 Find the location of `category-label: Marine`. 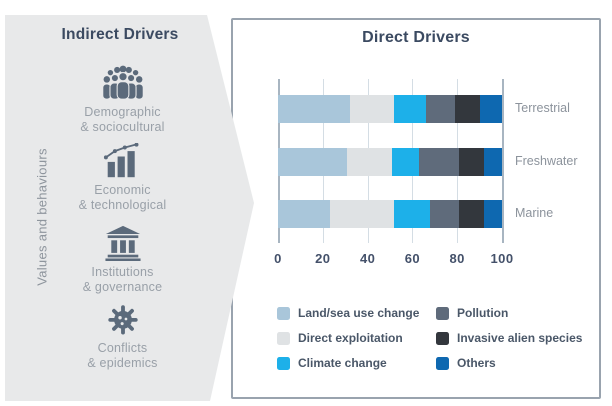

category-label: Marine is located at coordinates (534, 213).